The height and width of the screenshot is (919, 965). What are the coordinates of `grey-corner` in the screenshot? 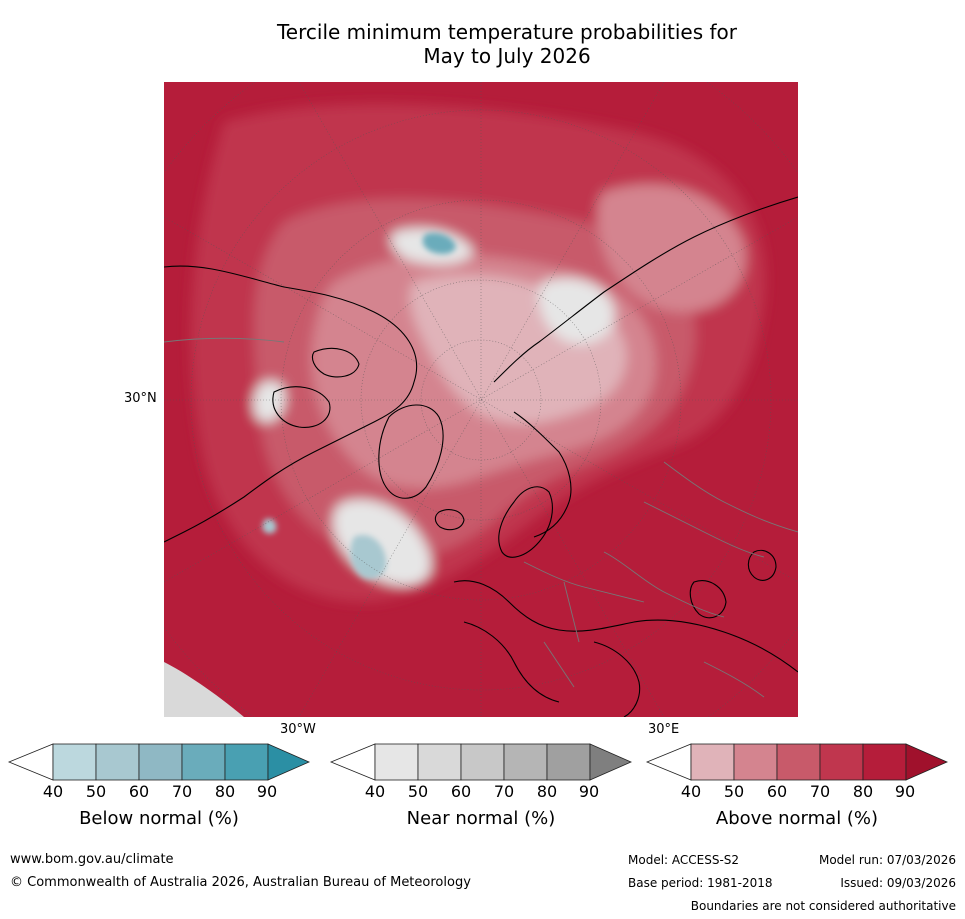 It's located at (204, 689).